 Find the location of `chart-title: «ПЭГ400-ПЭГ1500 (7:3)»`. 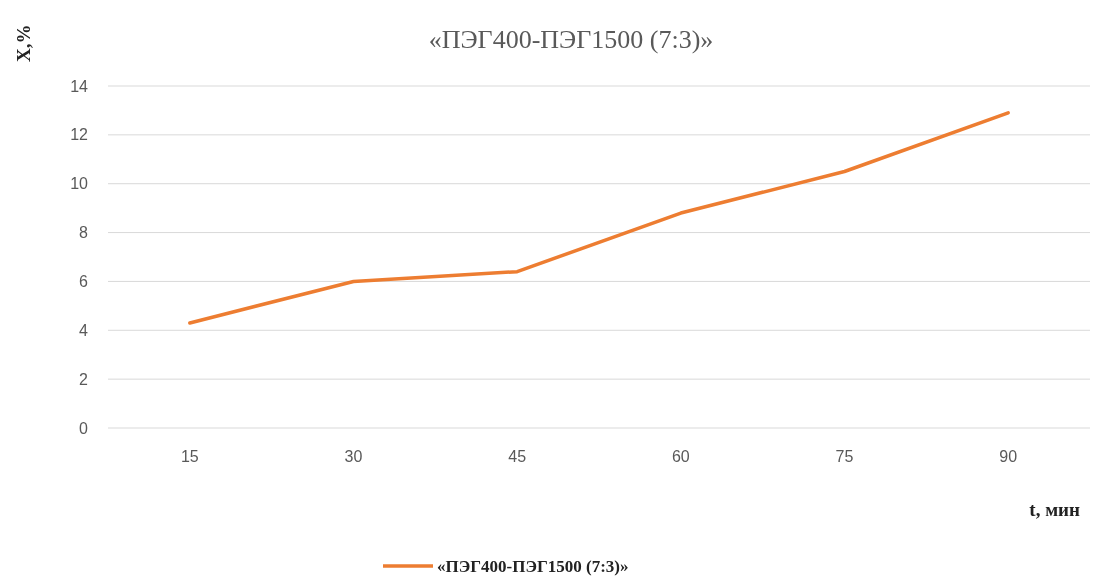

chart-title: «ПЭГ400-ПЭГ1500 (7:3)» is located at coordinates (571, 39).